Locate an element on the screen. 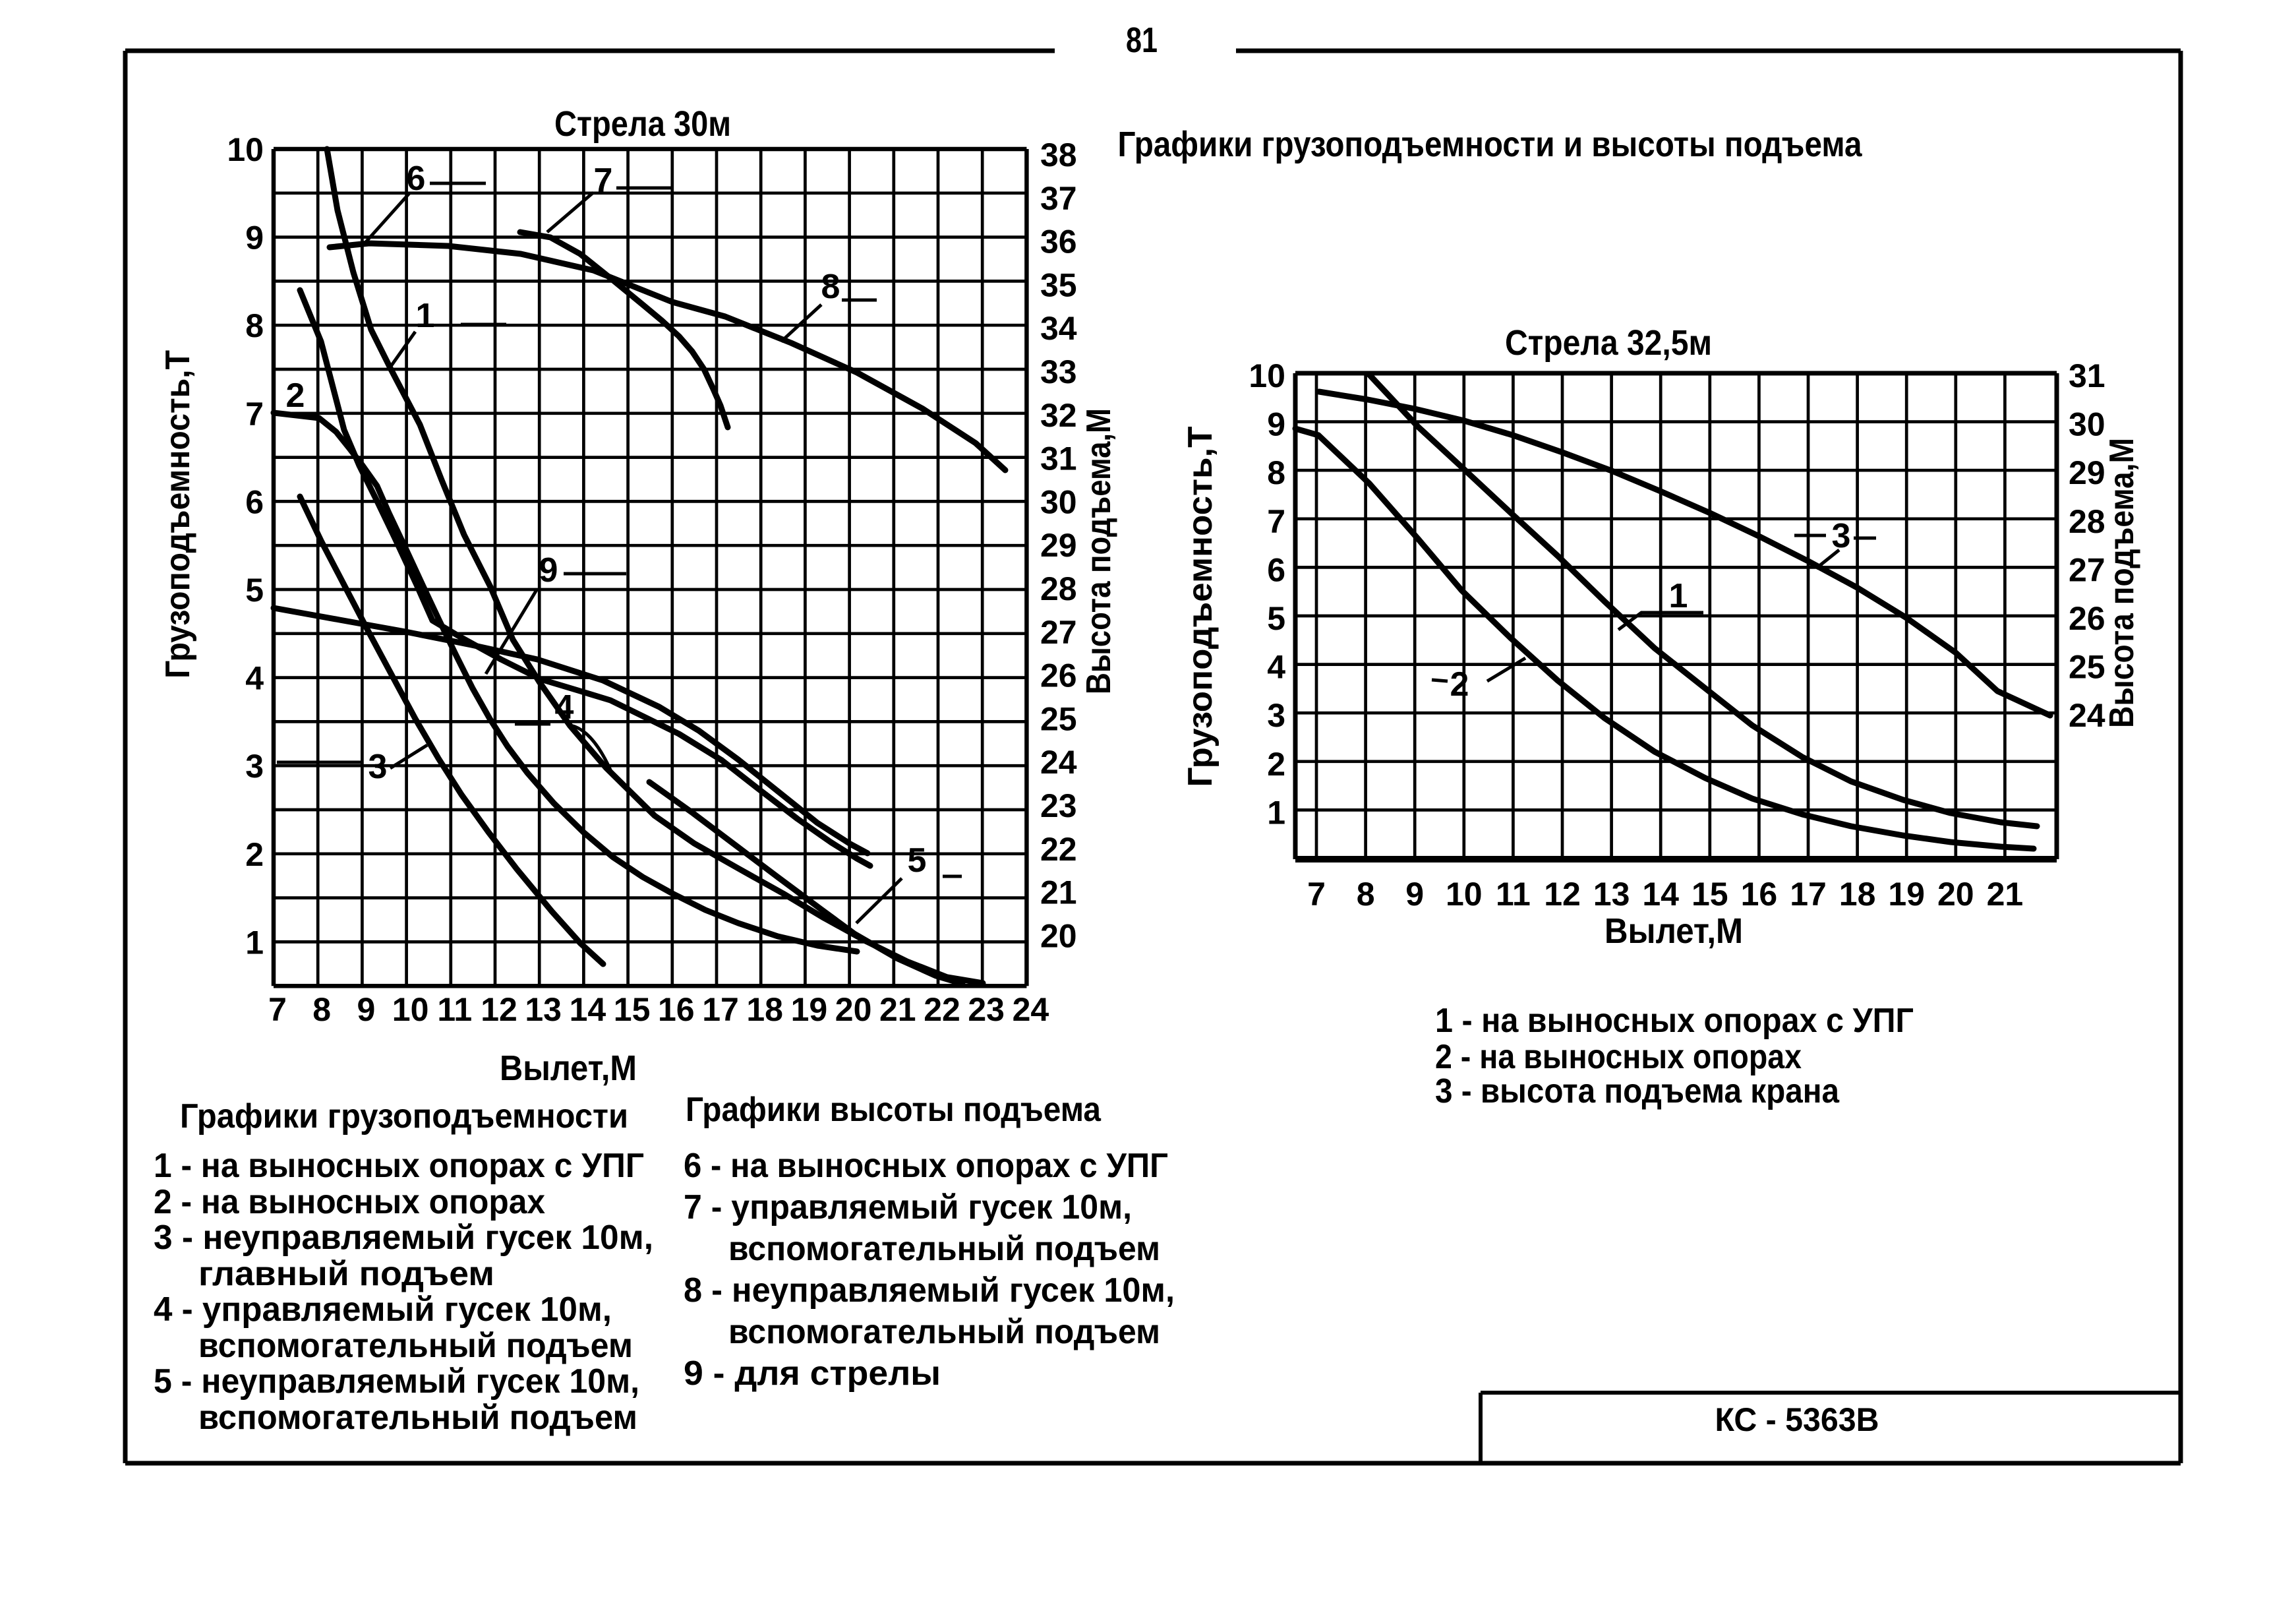 The image size is (2296, 1603). svg-text: 26 is located at coordinates (1058, 675).